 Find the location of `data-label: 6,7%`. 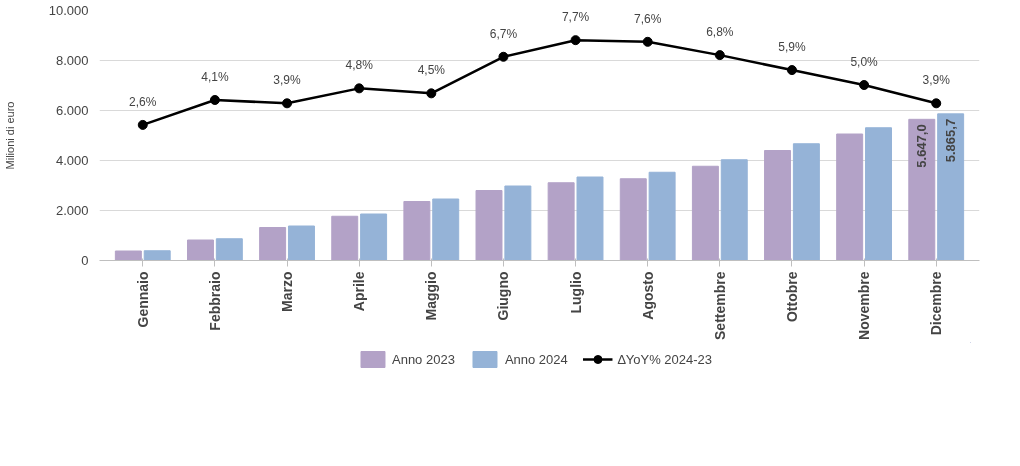

data-label: 6,7% is located at coordinates (503, 33).